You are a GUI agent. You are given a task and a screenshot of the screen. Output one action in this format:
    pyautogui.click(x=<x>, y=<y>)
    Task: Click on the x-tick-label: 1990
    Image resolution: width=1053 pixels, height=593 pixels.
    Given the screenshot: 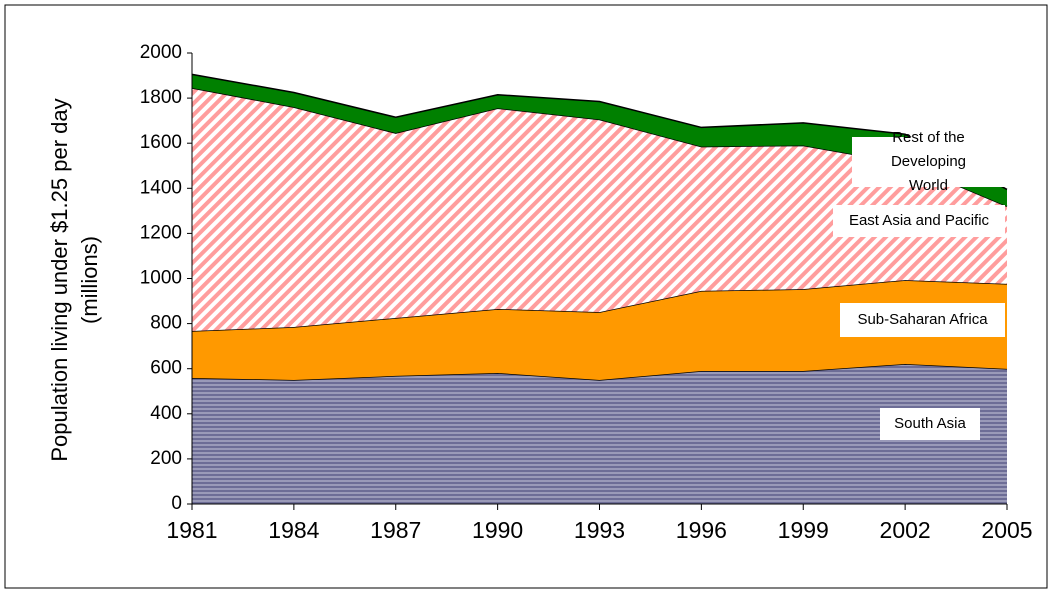 What is the action you would take?
    pyautogui.click(x=497, y=530)
    